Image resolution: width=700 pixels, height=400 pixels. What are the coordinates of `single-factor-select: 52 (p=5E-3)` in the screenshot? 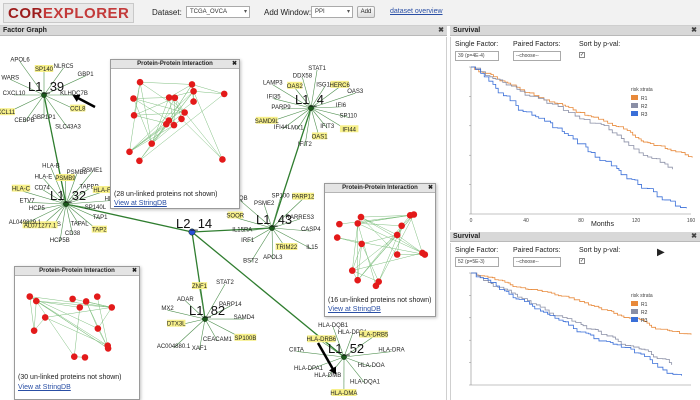 It's located at (477, 262).